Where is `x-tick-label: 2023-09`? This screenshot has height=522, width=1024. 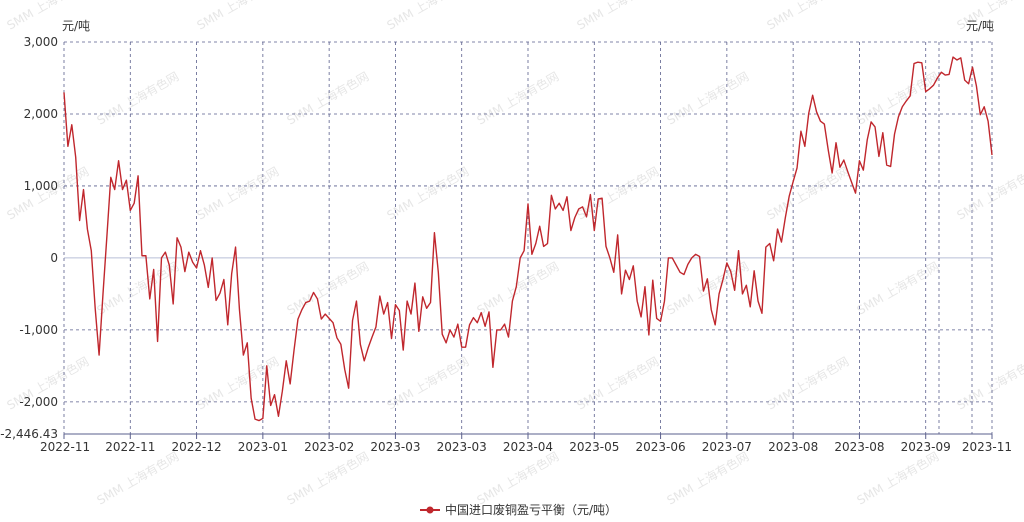
x-tick-label: 2023-09 is located at coordinates (926, 447).